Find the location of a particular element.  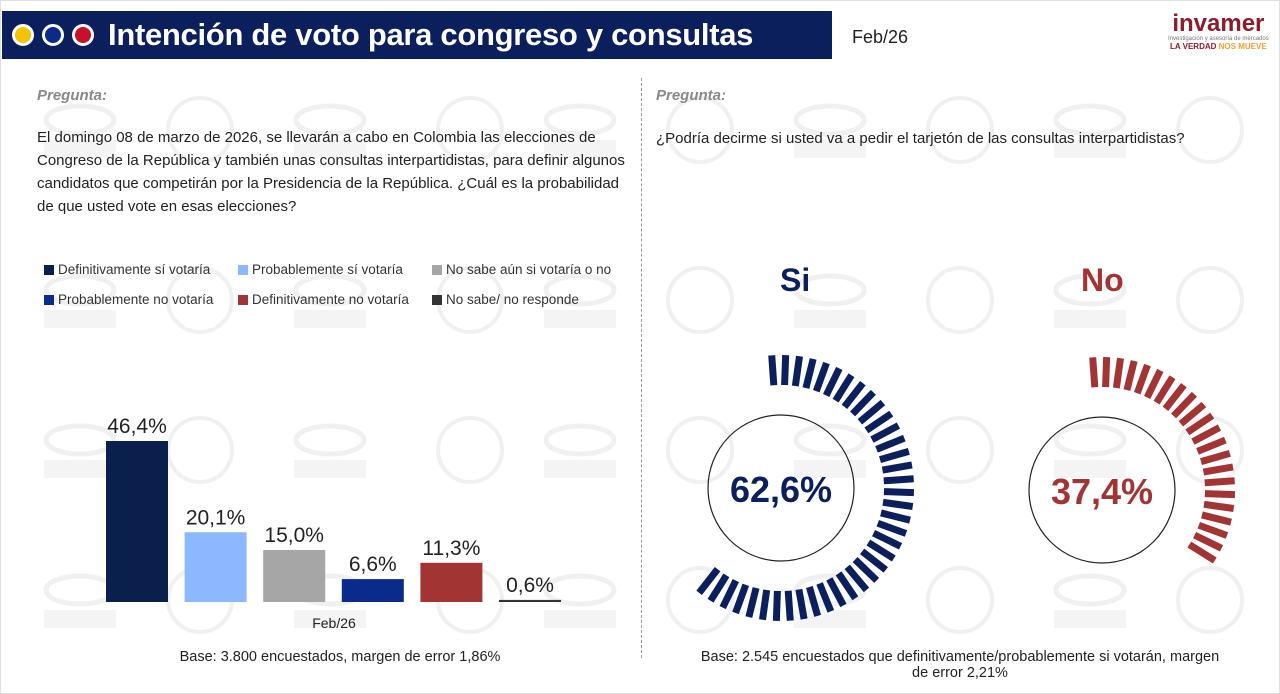

bar-value-label: 11,3% is located at coordinates (451, 548).